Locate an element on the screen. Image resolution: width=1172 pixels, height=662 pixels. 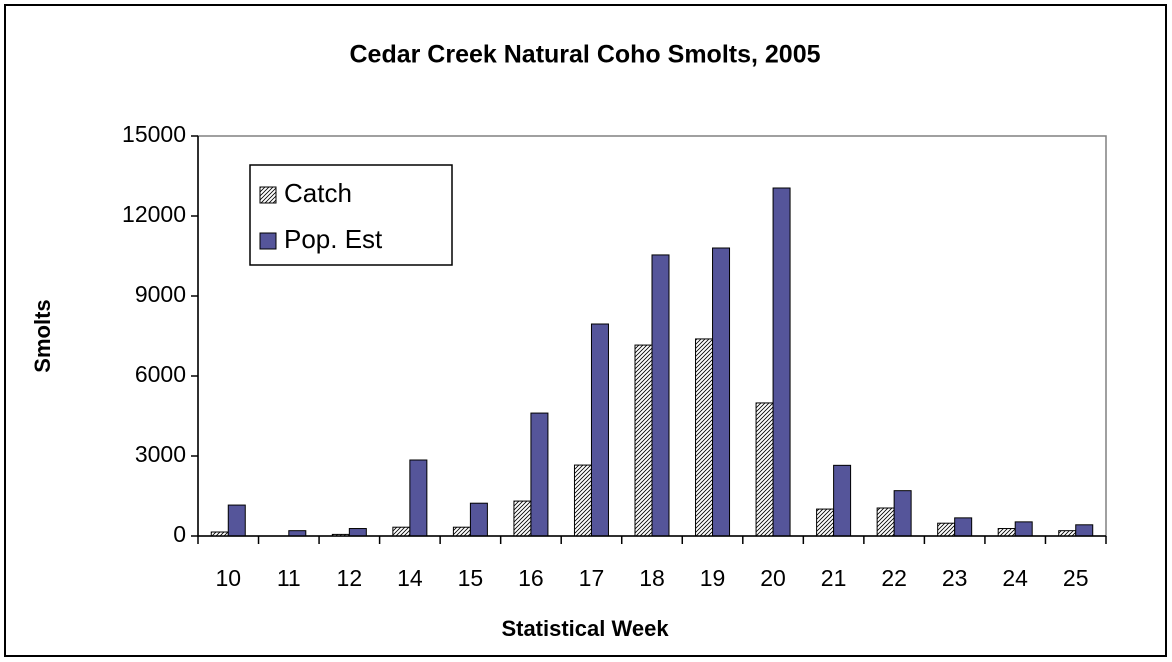
x-tick-label: 25 is located at coordinates (1076, 578).